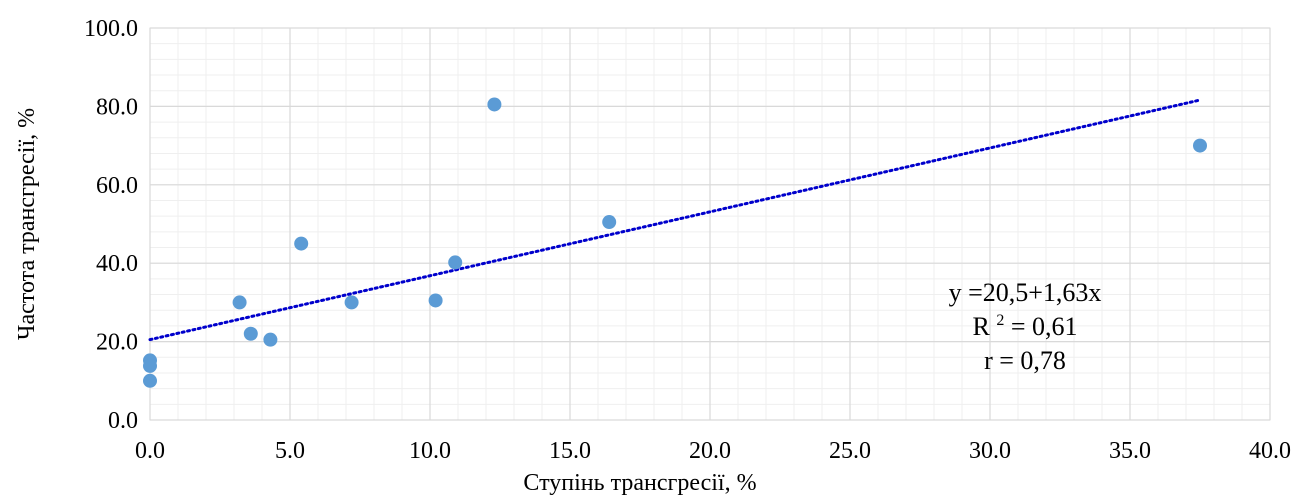 Image resolution: width=1301 pixels, height=497 pixels. Describe the element at coordinates (430, 451) in the screenshot. I see `x-tick-label: 10.0` at that location.